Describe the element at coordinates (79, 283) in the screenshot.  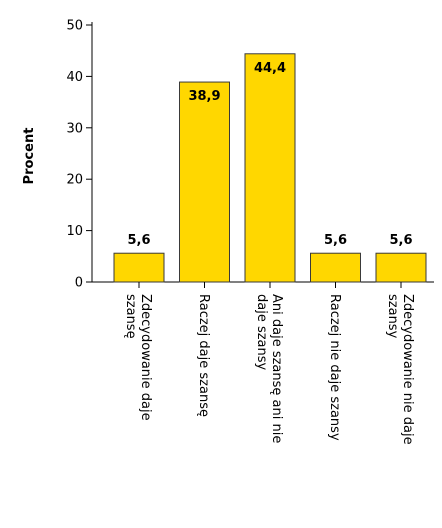
I see `y-tick-label: 0` at that location.